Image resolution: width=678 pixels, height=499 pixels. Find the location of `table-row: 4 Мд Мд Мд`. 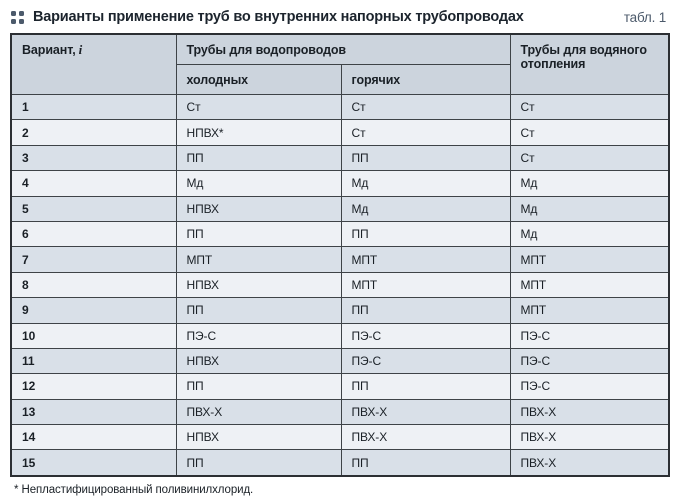

table-row: 4 Мд Мд Мд is located at coordinates (340, 183).